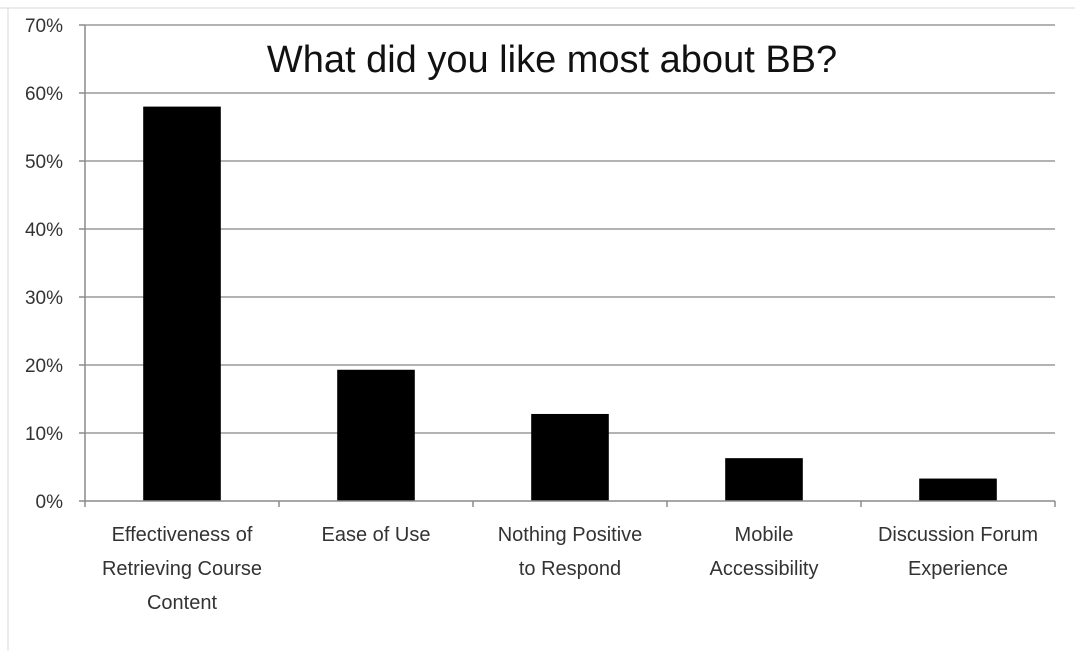 This screenshot has width=1075, height=651. What do you see at coordinates (44, 230) in the screenshot?
I see `y-tick-label: 40%` at bounding box center [44, 230].